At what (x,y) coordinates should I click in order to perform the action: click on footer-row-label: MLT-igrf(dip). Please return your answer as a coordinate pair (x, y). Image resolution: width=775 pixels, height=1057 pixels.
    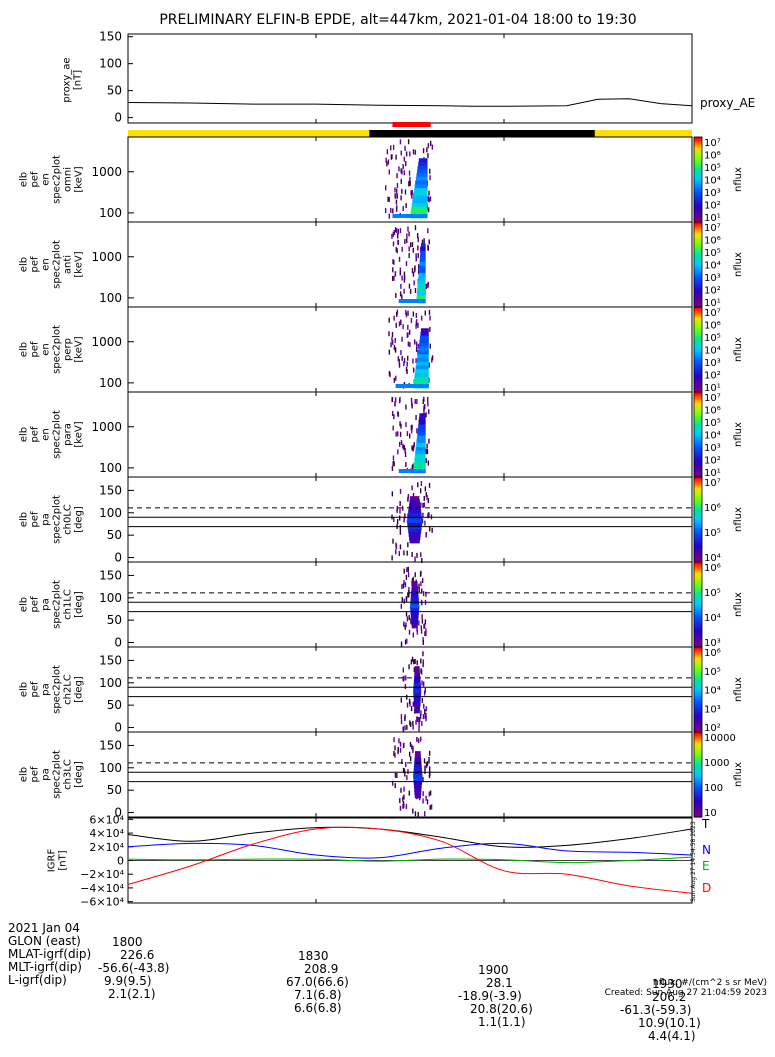
    Looking at the image, I should click on (45, 967).